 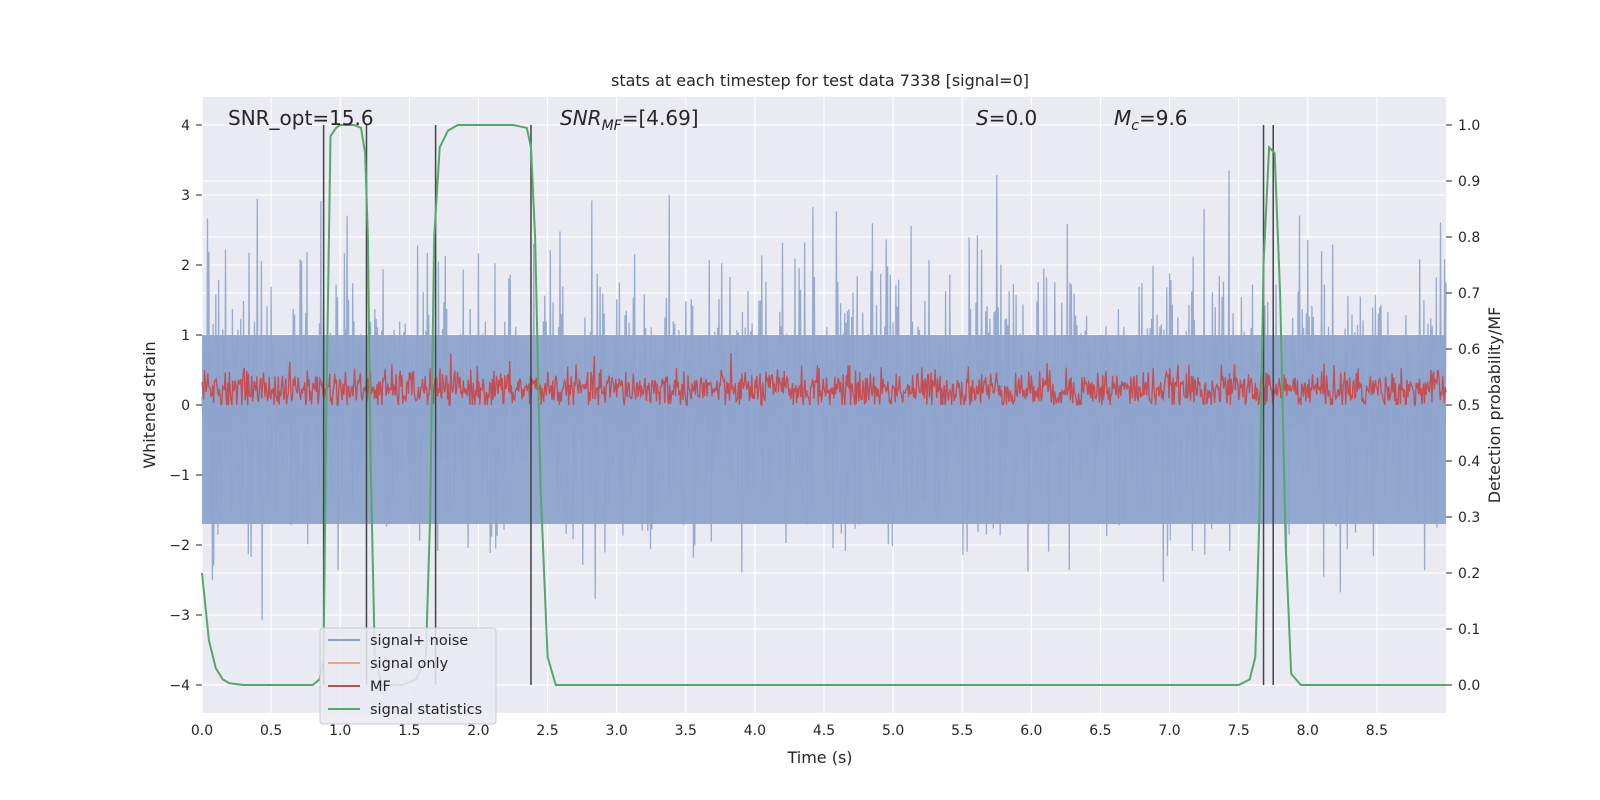 I want to click on y-tick-label: −4, so click(x=179, y=686).